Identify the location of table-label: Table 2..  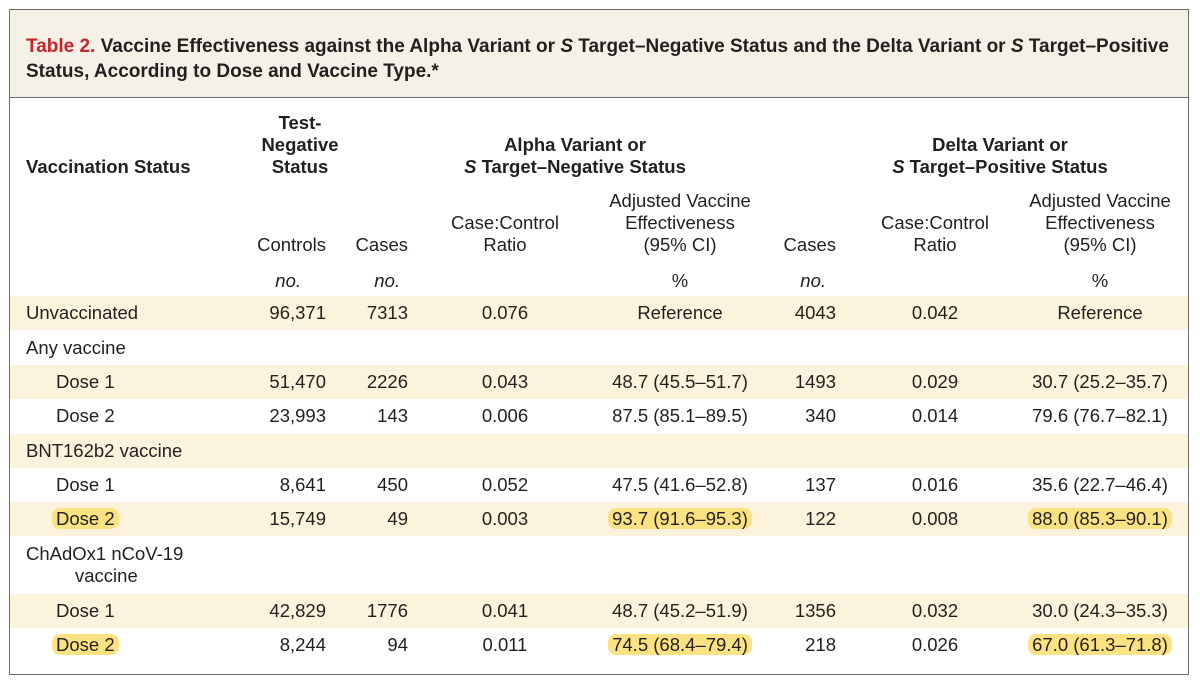
(61, 46).